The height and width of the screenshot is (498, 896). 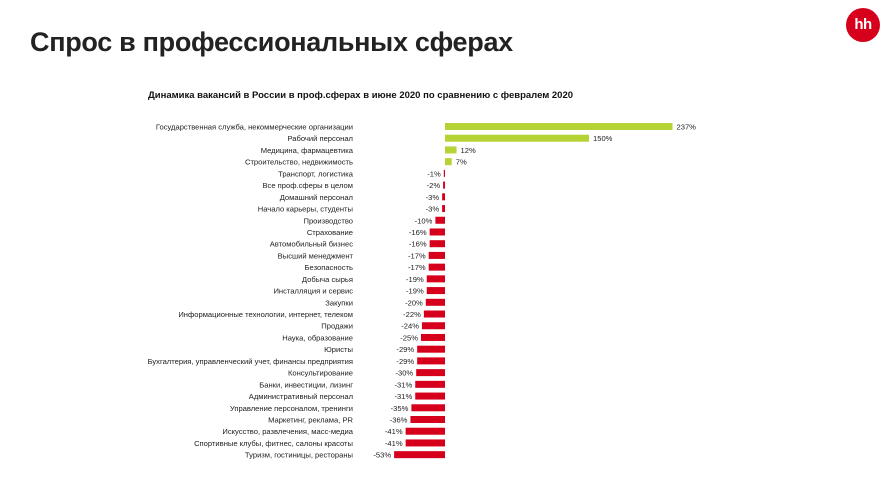 What do you see at coordinates (434, 185) in the screenshot?
I see `value-label: -2%` at bounding box center [434, 185].